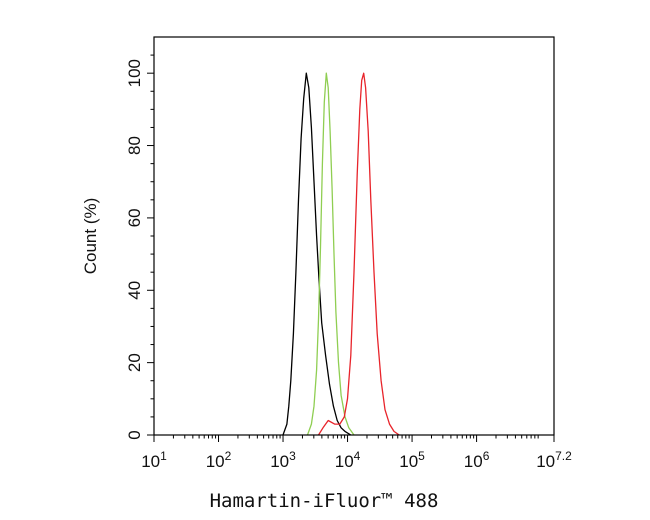 The width and height of the screenshot is (650, 520). What do you see at coordinates (134, 217) in the screenshot?
I see `y-tick-label-4: 60` at bounding box center [134, 217].